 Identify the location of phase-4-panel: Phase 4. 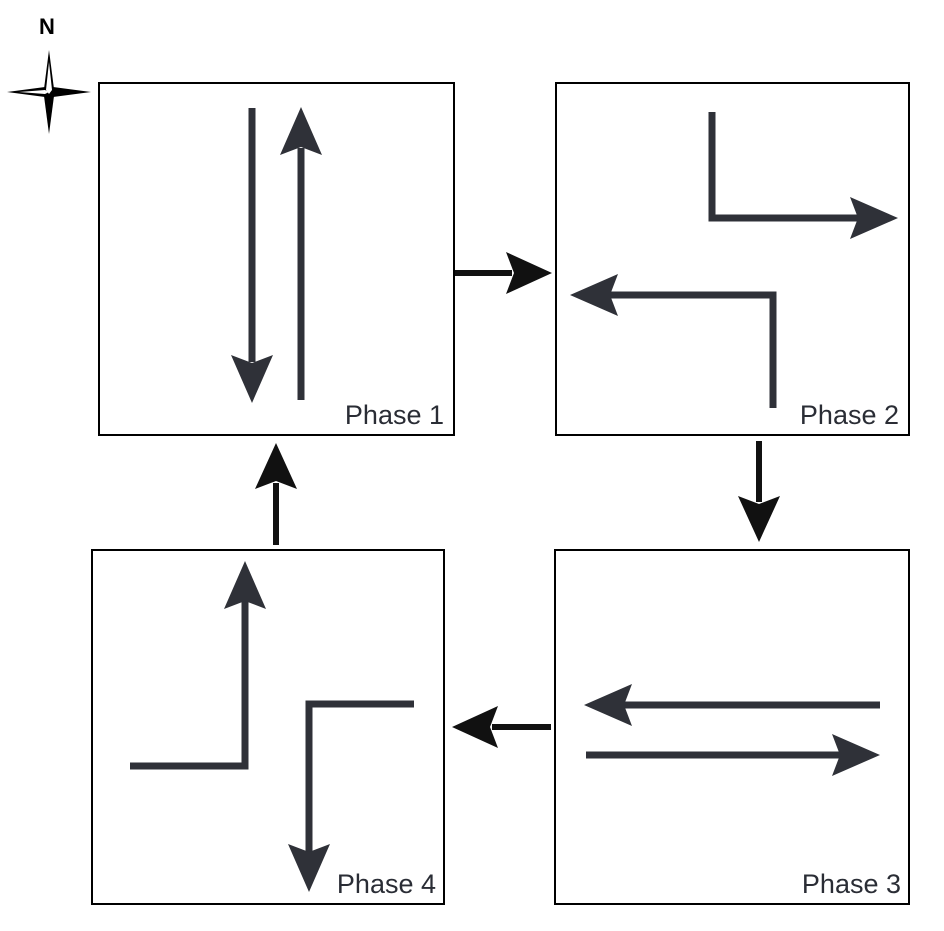
(268, 727).